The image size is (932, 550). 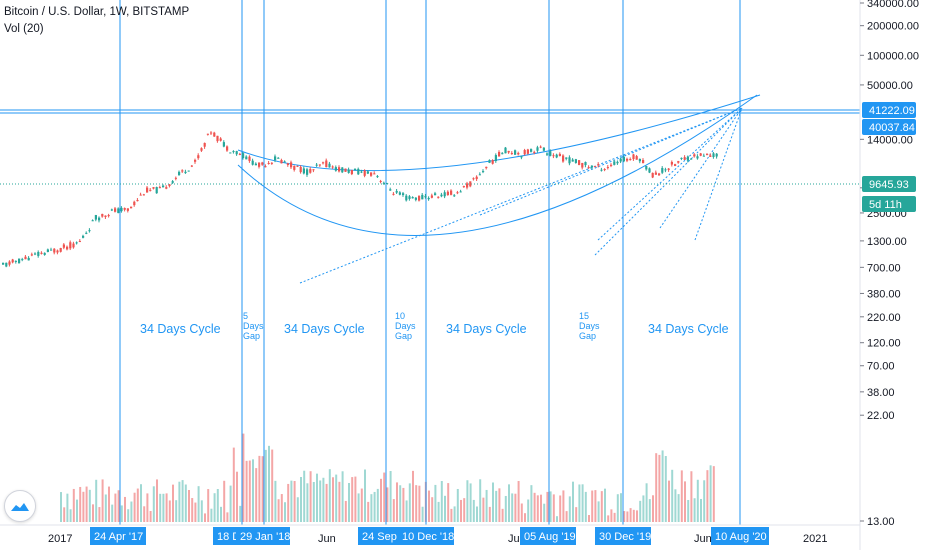 I want to click on upper-arc, so click(x=499, y=133).